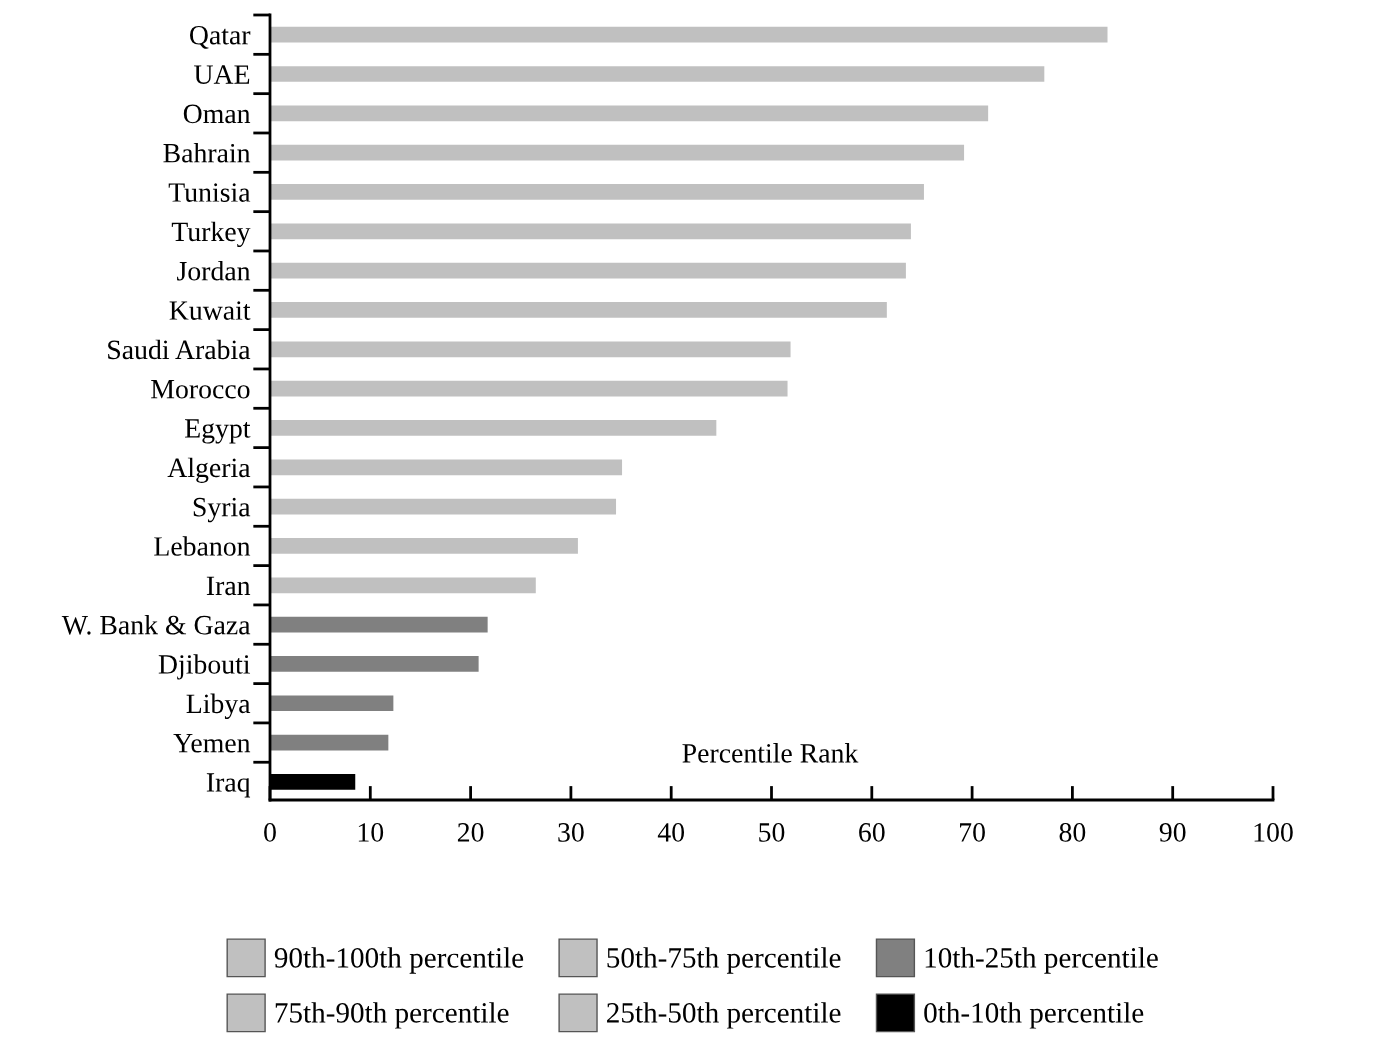  I want to click on x-tick-label: 10, so click(371, 832).